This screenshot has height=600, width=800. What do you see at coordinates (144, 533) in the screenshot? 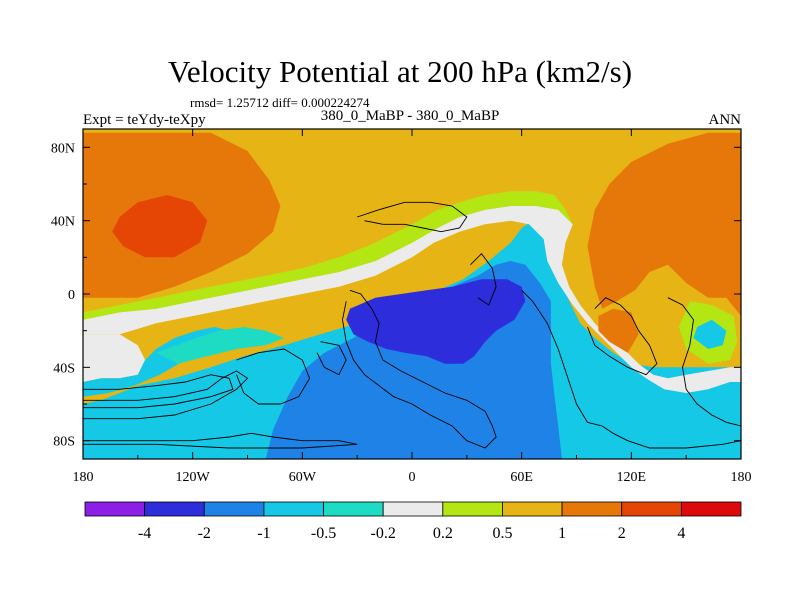
I see `colorbar-label: -4` at bounding box center [144, 533].